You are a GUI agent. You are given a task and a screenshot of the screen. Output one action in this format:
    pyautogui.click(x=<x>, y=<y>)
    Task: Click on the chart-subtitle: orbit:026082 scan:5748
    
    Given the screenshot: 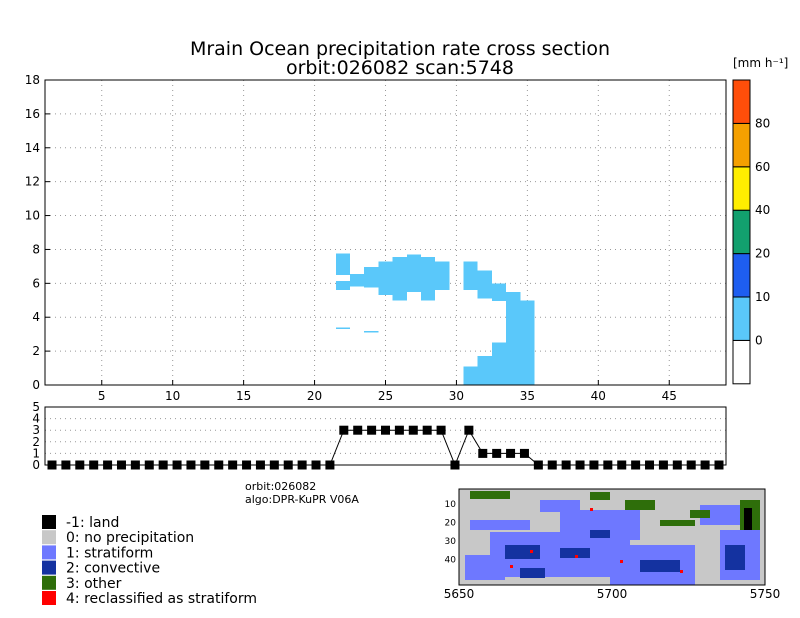 What is the action you would take?
    pyautogui.click(x=400, y=68)
    